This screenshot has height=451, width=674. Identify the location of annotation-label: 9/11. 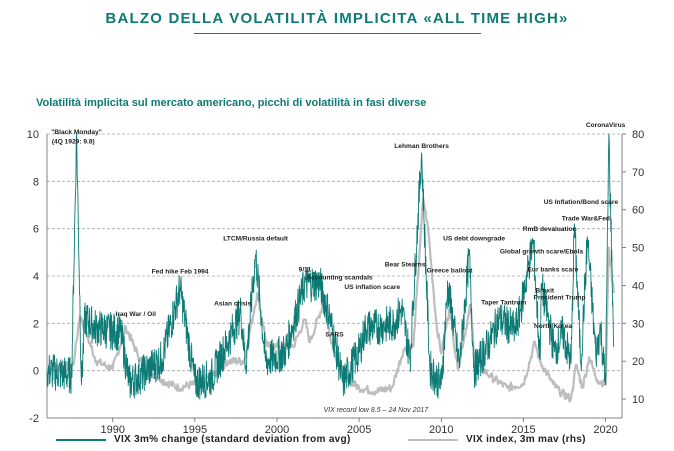
(305, 269).